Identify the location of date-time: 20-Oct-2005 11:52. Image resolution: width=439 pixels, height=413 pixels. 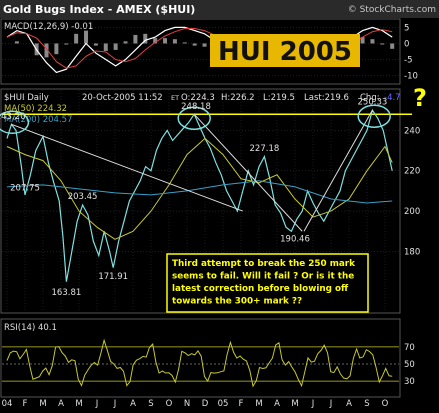
(122, 98).